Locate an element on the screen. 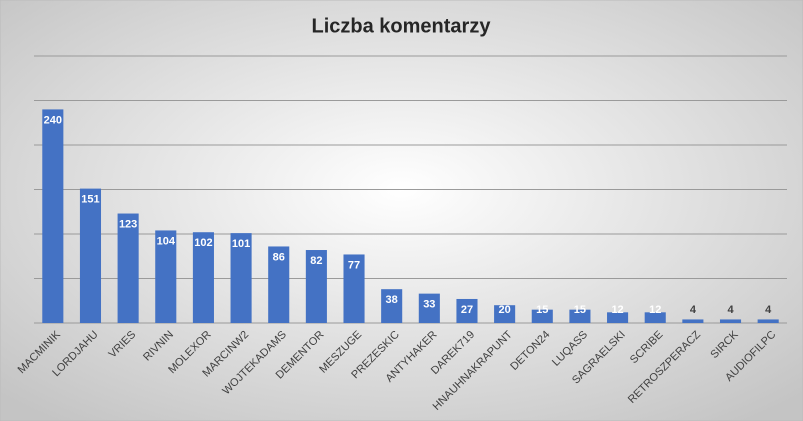 The image size is (803, 421). value-label: 20 is located at coordinates (505, 310).